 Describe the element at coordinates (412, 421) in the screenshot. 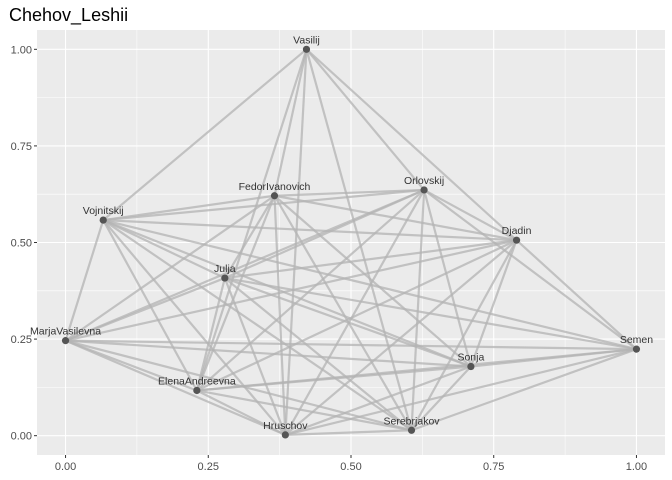

I see `node-label: Serebrjakov` at that location.